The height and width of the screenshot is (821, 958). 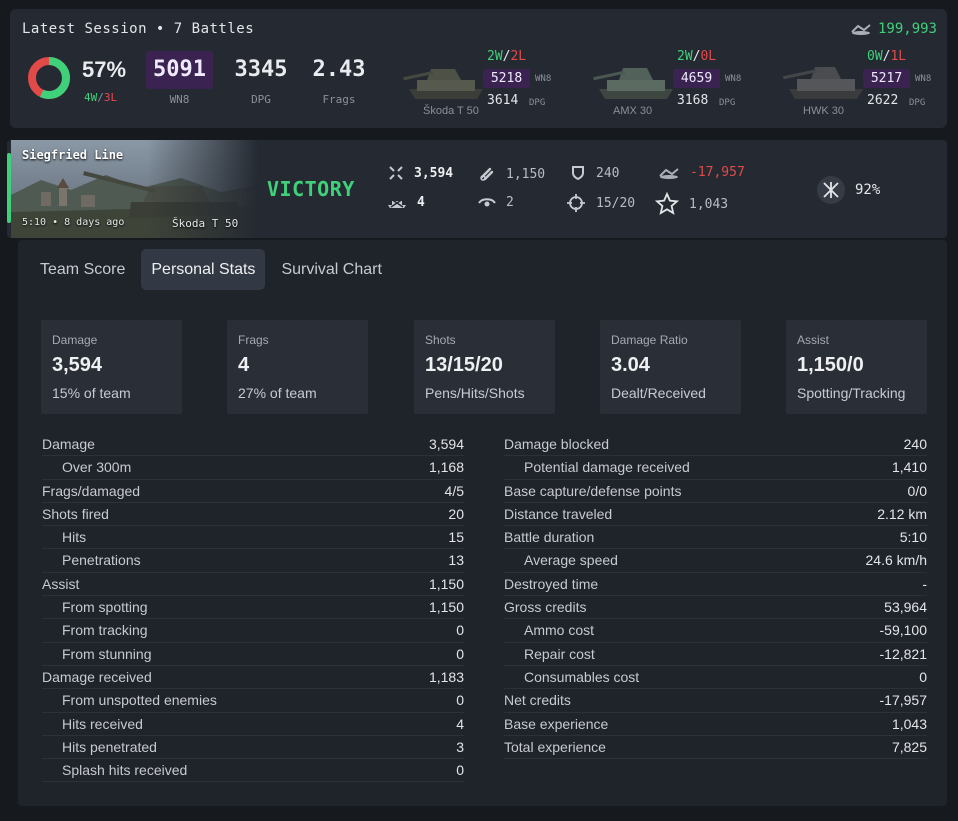 What do you see at coordinates (715, 445) in the screenshot?
I see `stat-row: Damage blocked 240` at bounding box center [715, 445].